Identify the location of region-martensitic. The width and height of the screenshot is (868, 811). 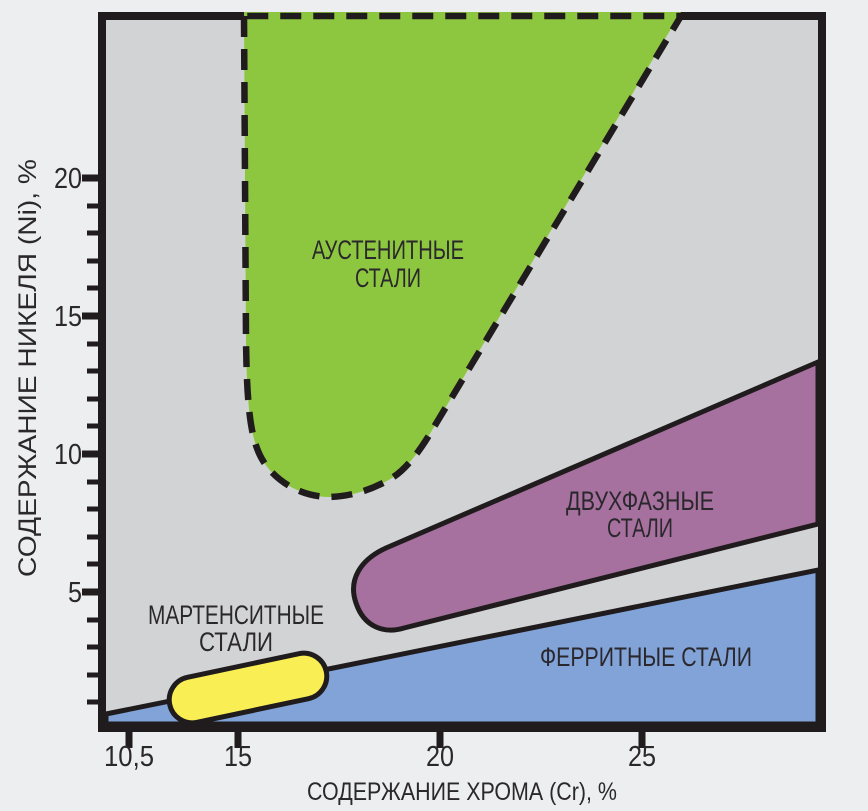
(248, 688).